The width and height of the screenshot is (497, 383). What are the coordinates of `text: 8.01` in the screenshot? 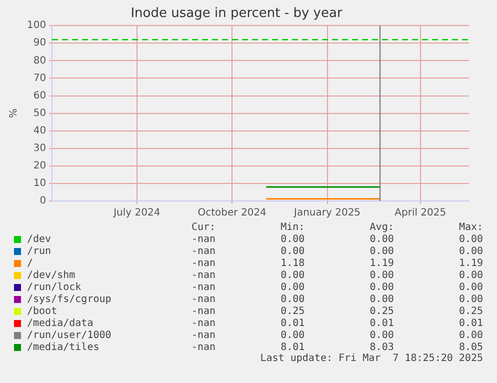 It's located at (292, 347).